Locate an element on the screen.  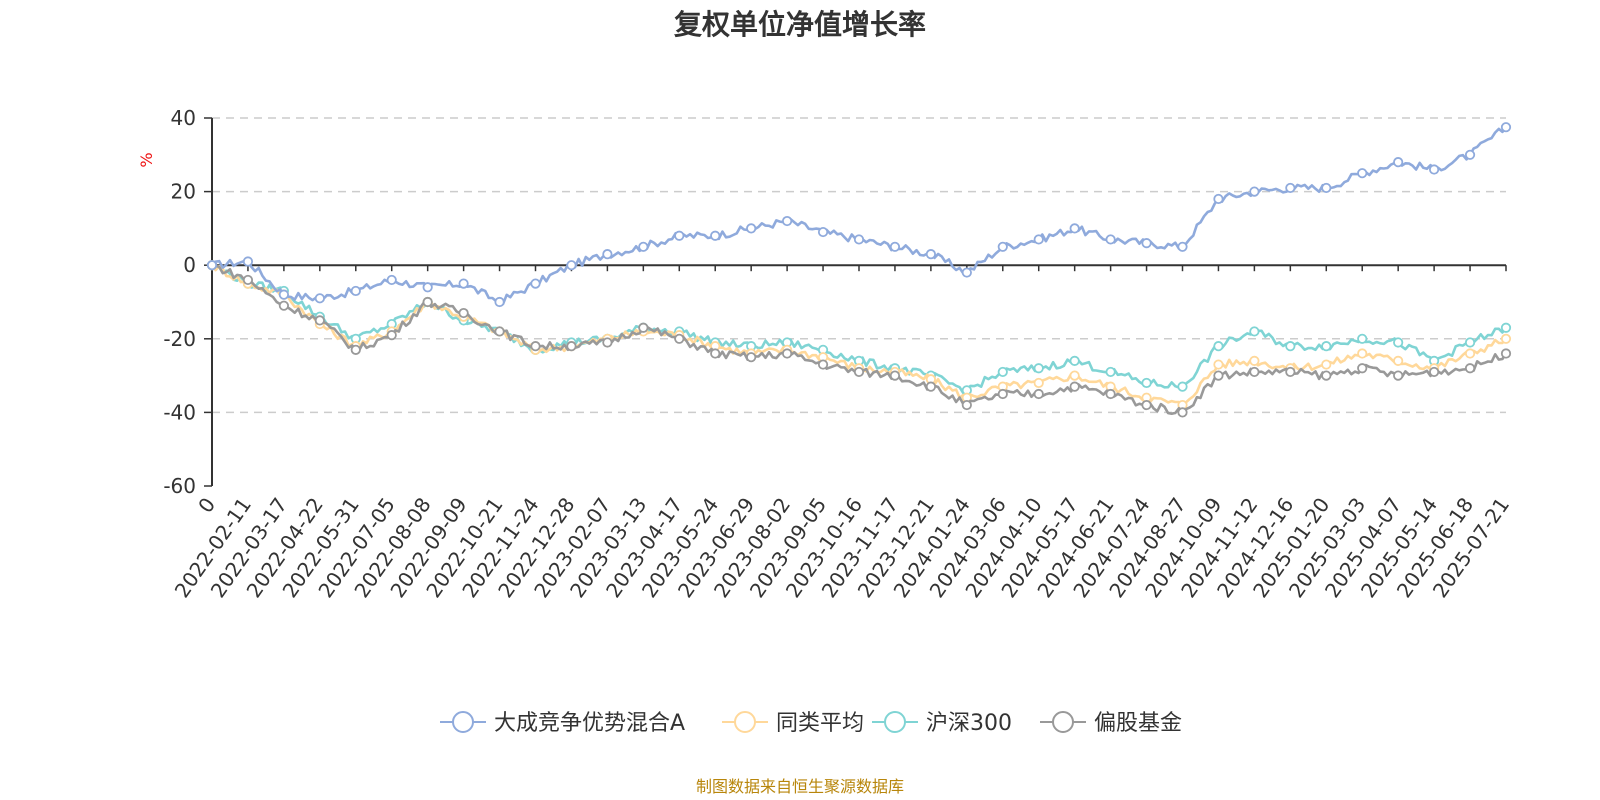
legend-item: 沪深300 is located at coordinates (942, 723).